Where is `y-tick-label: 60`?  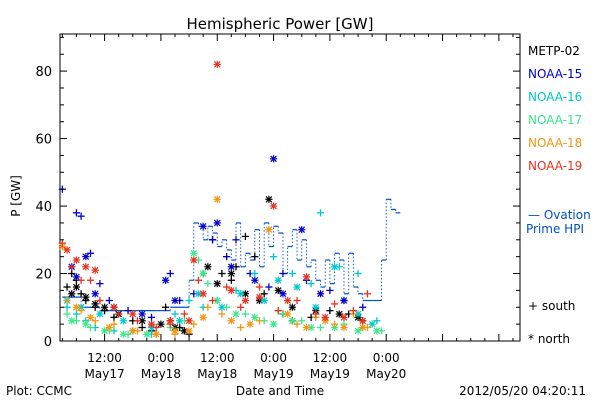
y-tick-label: 60 is located at coordinates (43, 140).